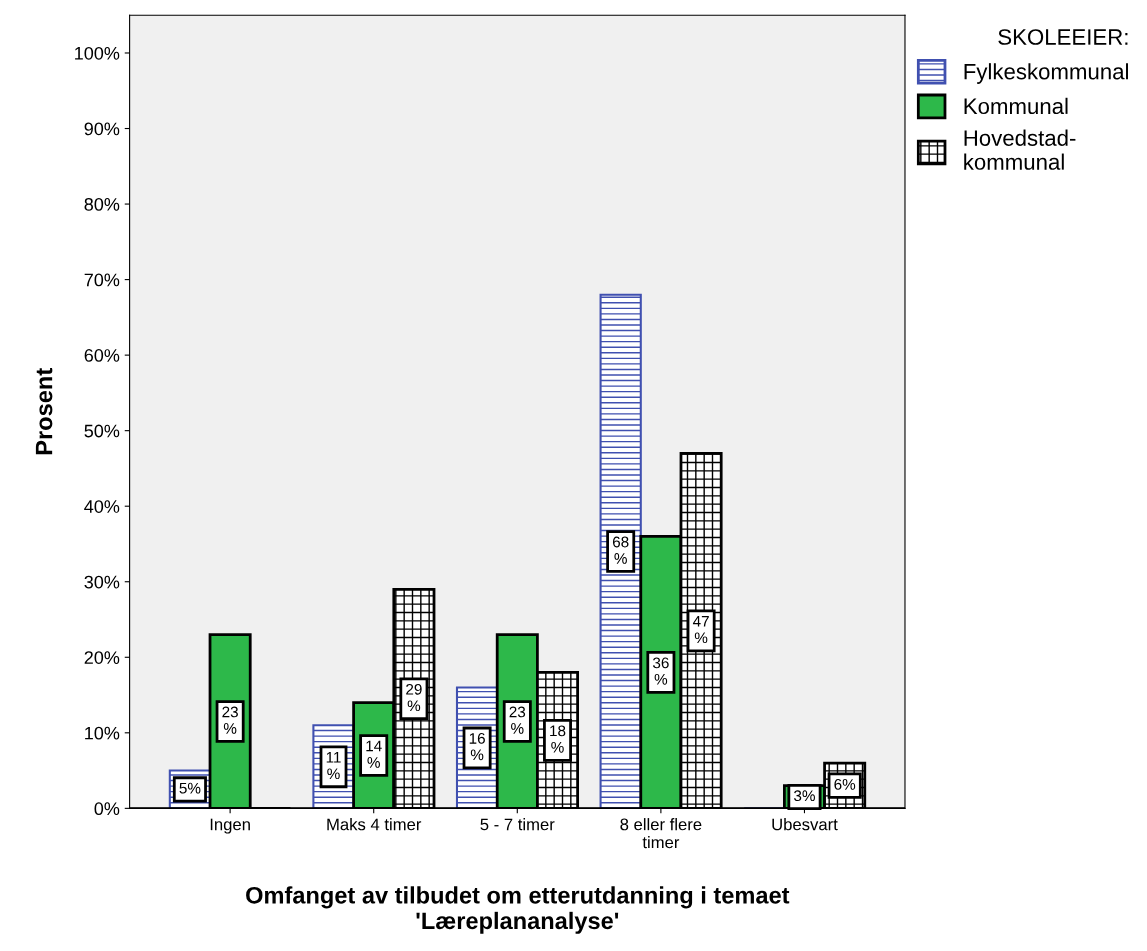  Describe the element at coordinates (518, 910) in the screenshot. I see `x-axis-title: Omfanget av tilbudet om etterutdanning i temaet 'Læreplananalyse'` at that location.